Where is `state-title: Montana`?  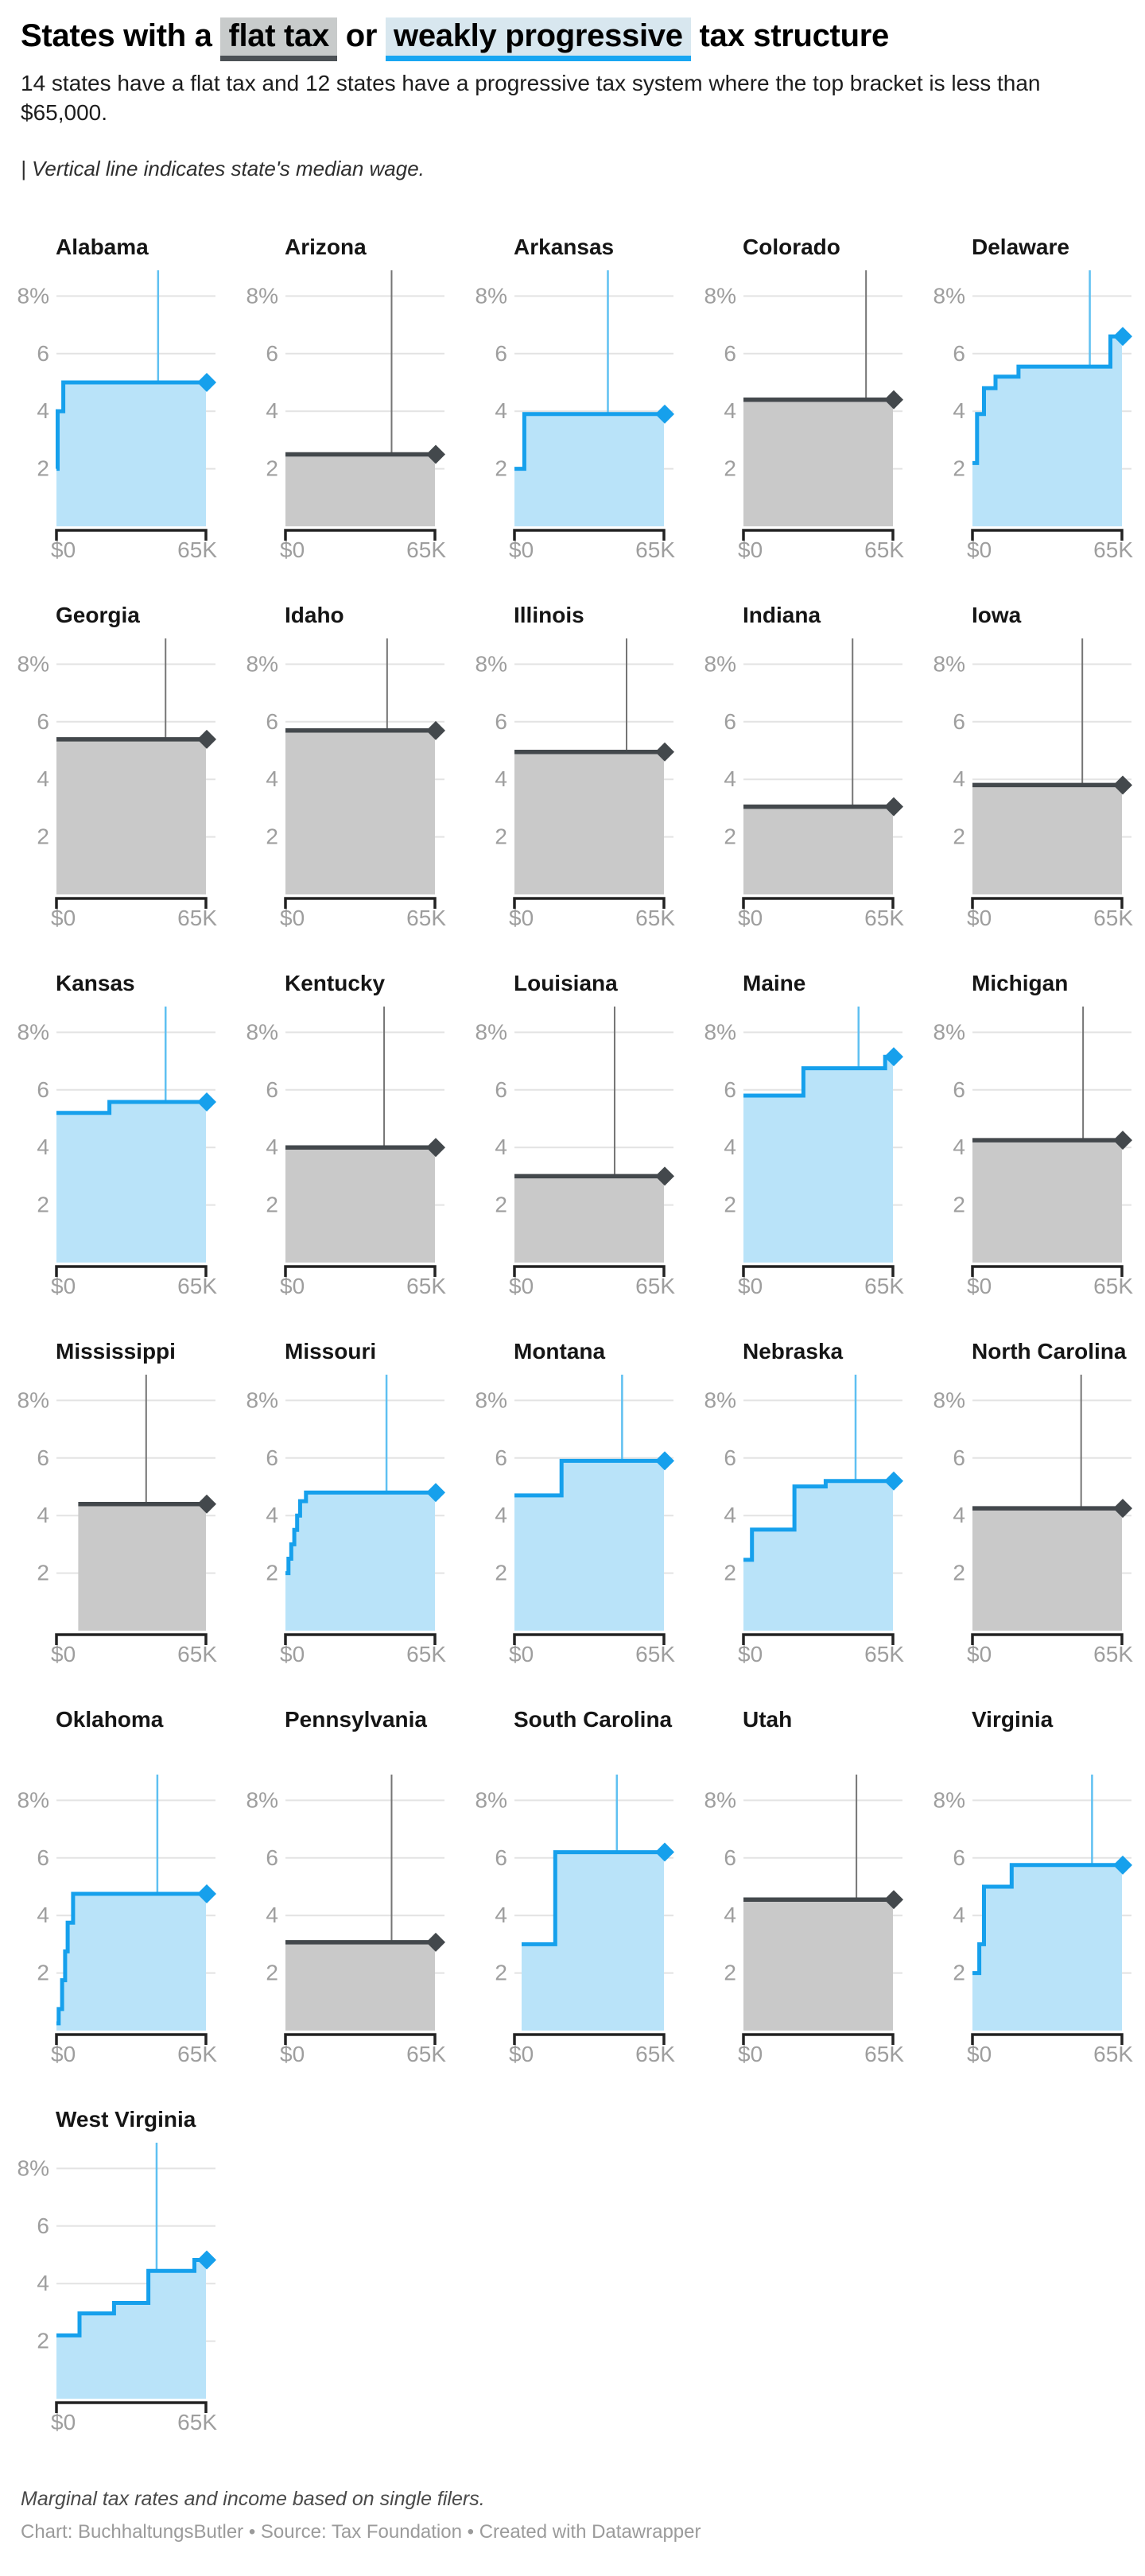 state-title: Montana is located at coordinates (560, 1351).